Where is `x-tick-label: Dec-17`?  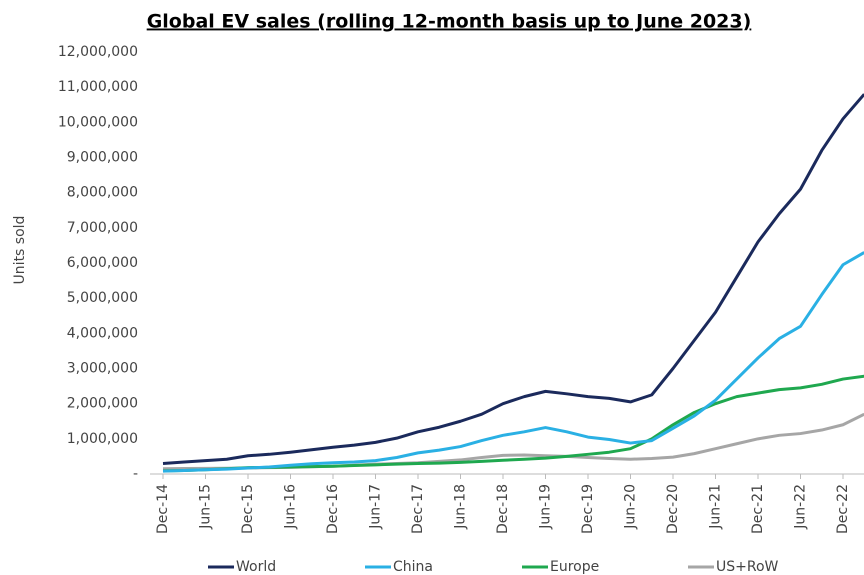
x-tick-label: Dec-17 is located at coordinates (418, 509).